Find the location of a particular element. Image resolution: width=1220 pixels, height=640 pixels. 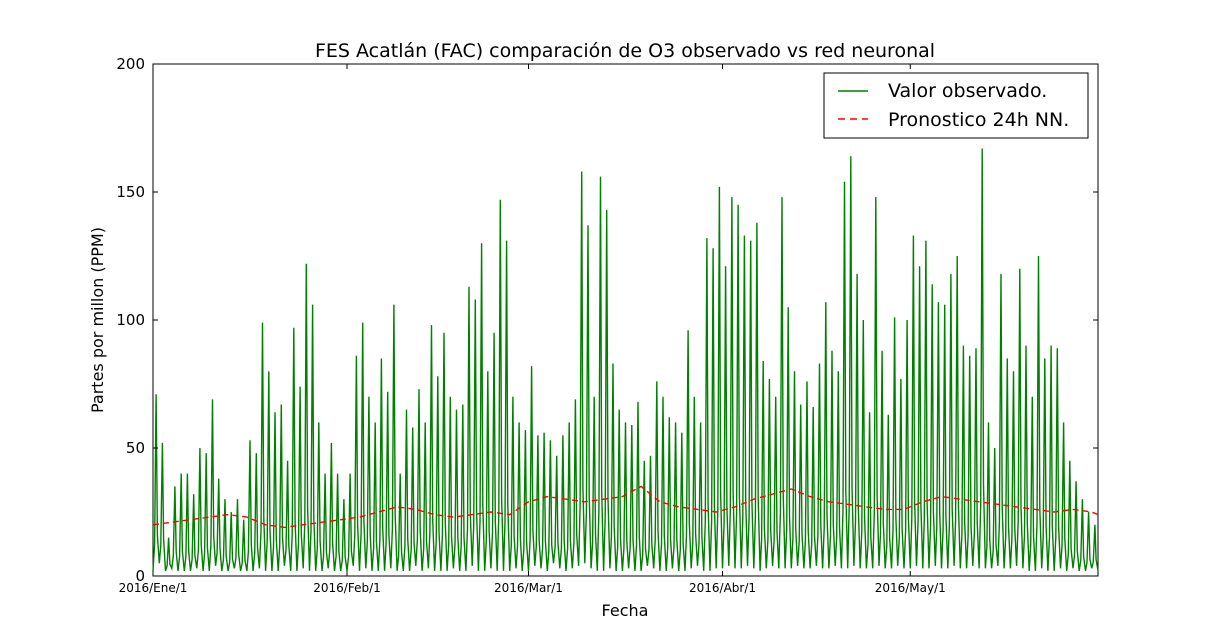

x-tick-label: 2016/May/1 is located at coordinates (910, 588).